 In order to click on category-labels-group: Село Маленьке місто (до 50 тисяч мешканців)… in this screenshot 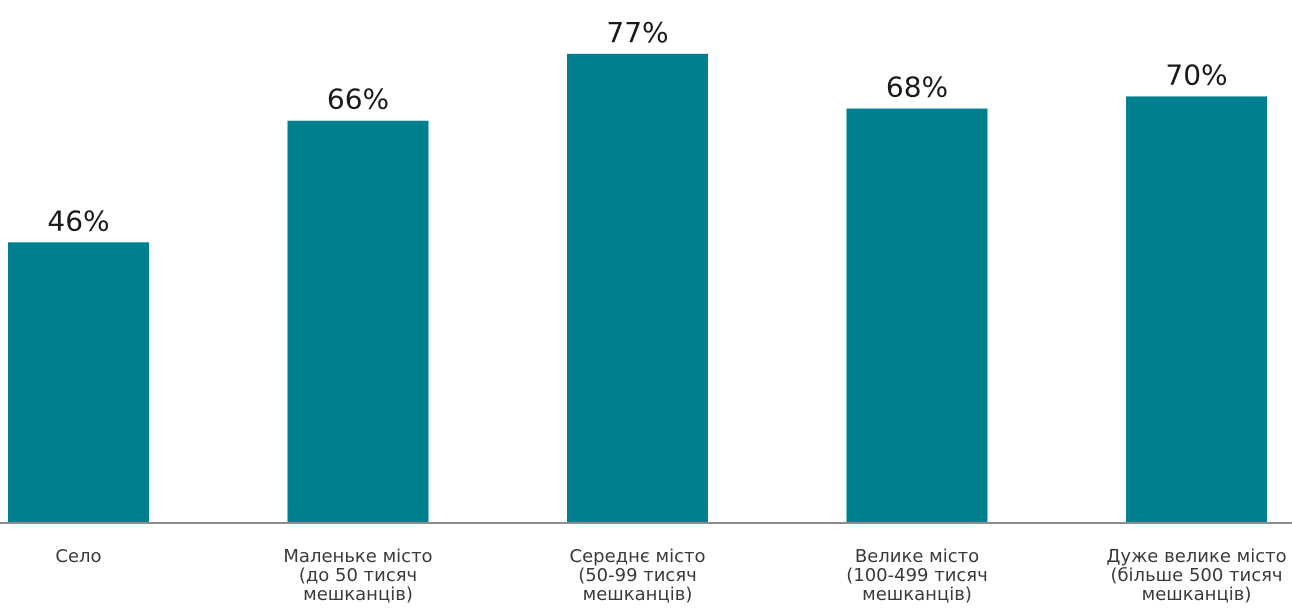, I will do `click(670, 575)`.